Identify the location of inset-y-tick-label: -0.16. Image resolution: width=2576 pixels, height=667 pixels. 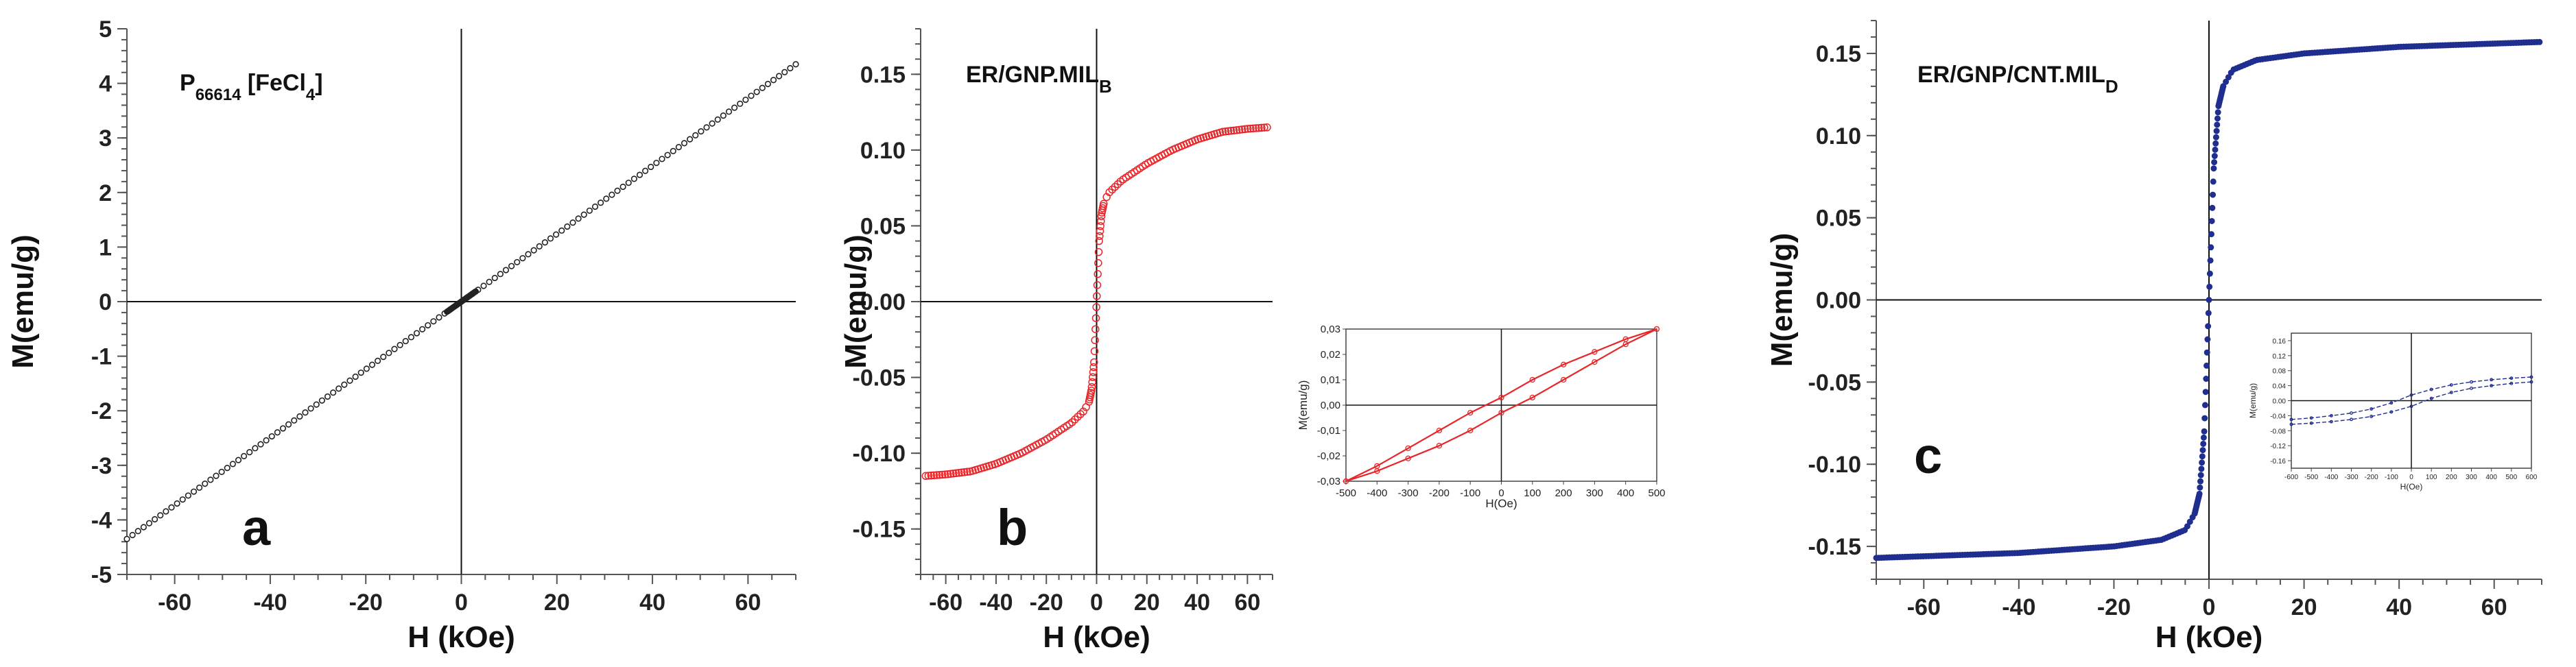
(2278, 461).